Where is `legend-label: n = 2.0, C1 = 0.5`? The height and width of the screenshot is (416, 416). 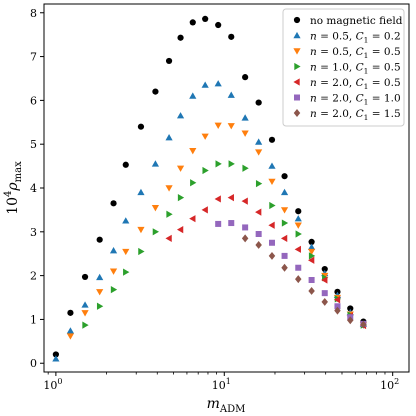 legend-label: n = 2.0, C1 = 0.5 is located at coordinates (355, 84).